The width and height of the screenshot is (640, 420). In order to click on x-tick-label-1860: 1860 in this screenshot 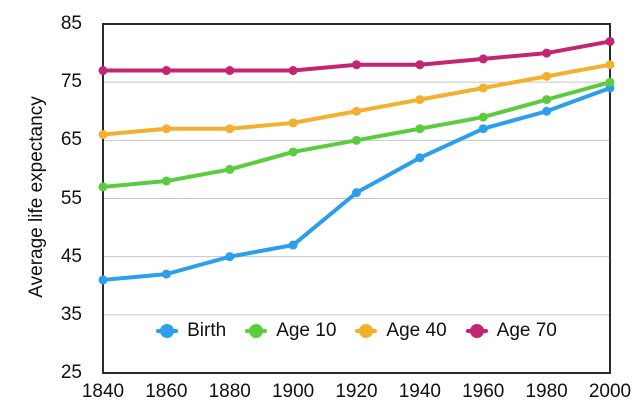, I will do `click(166, 391)`.